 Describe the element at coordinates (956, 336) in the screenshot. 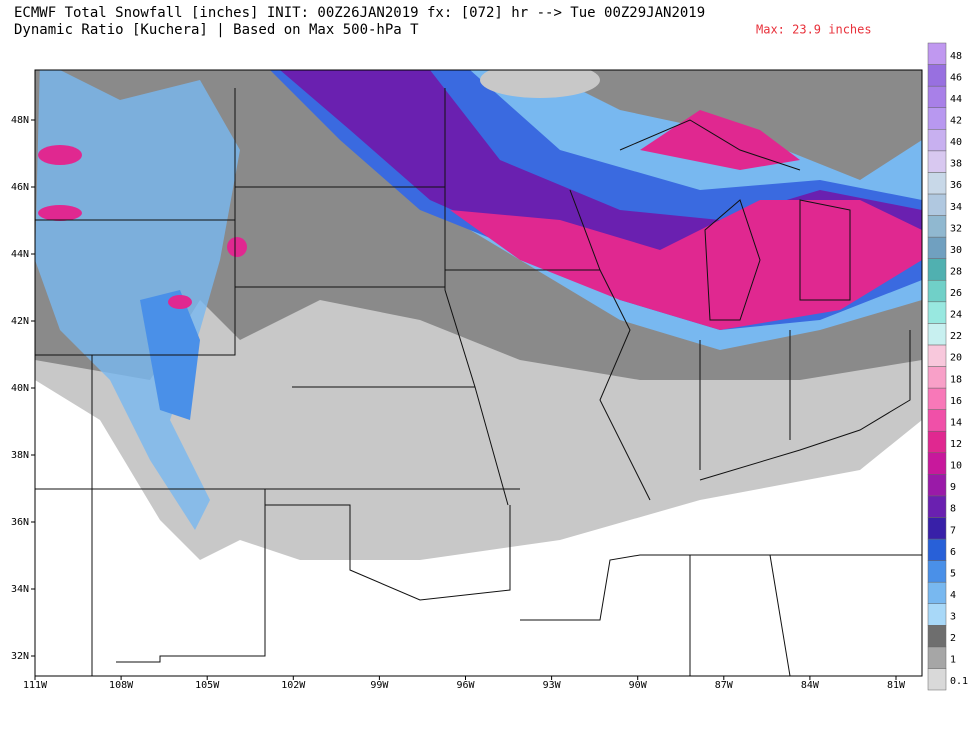

I see `colorbar-label: 22` at that location.